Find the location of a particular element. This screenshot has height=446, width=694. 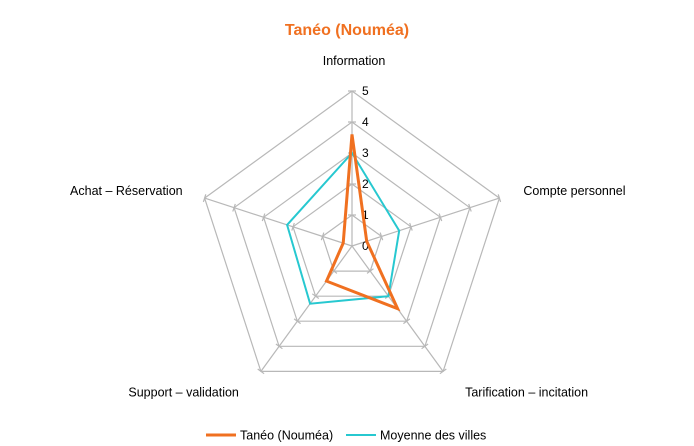

series-line-taneo is located at coordinates (362, 223).